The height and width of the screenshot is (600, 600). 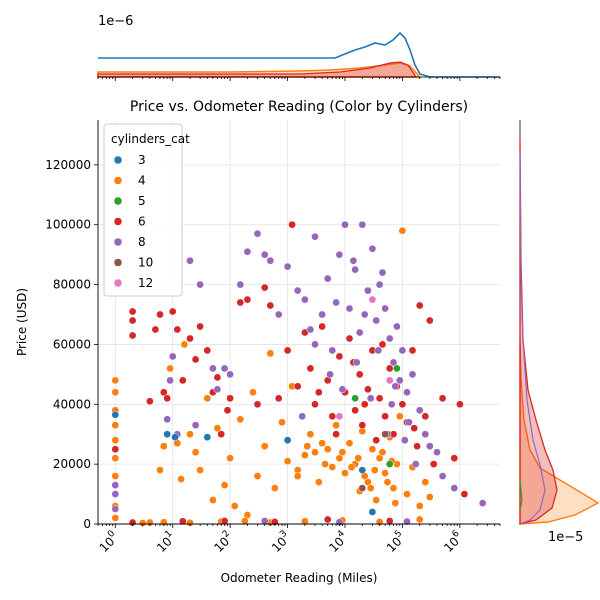 I want to click on x-tick-label: 10⁵, so click(x=395, y=542).